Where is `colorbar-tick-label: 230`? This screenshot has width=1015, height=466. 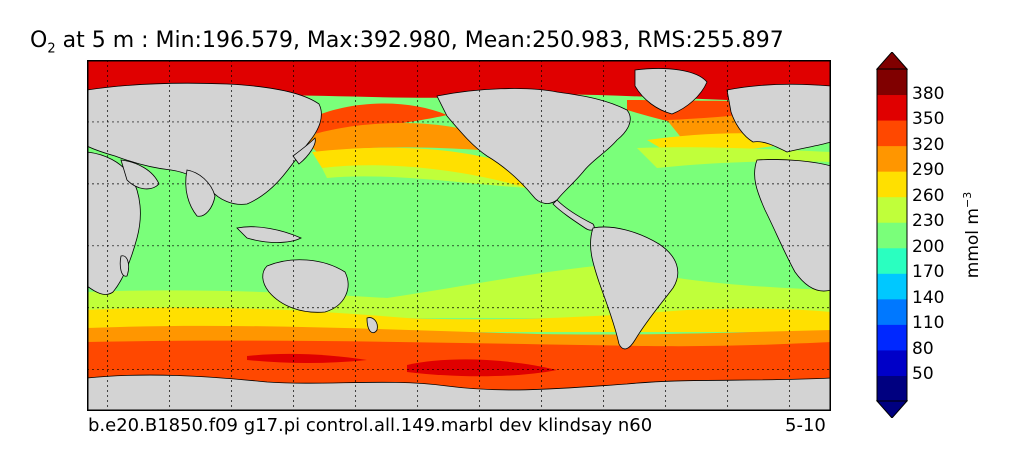
colorbar-tick-label: 230 is located at coordinates (928, 221).